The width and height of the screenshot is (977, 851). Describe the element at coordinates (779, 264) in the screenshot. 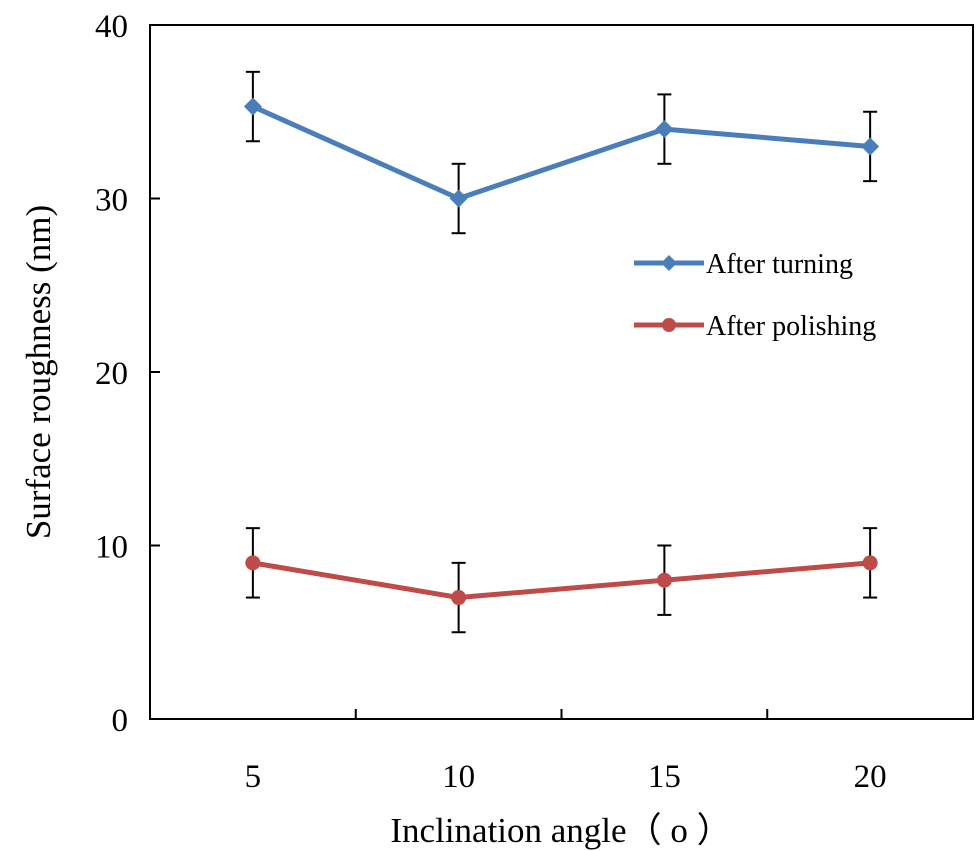

I see `legend-label: After turning` at that location.